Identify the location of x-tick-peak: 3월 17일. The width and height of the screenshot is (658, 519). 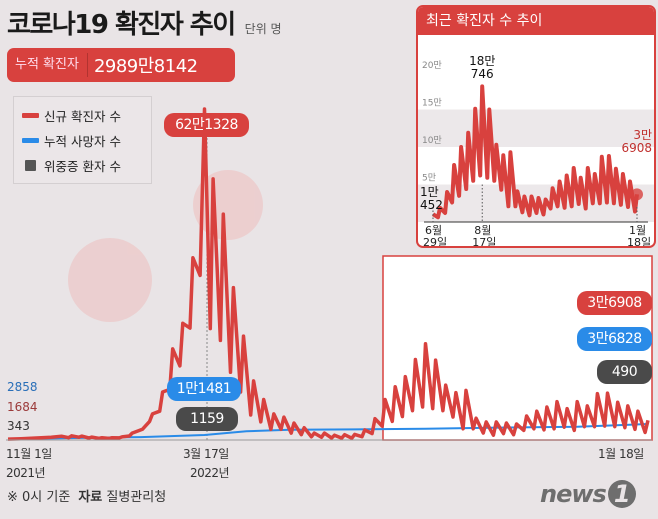
(206, 454).